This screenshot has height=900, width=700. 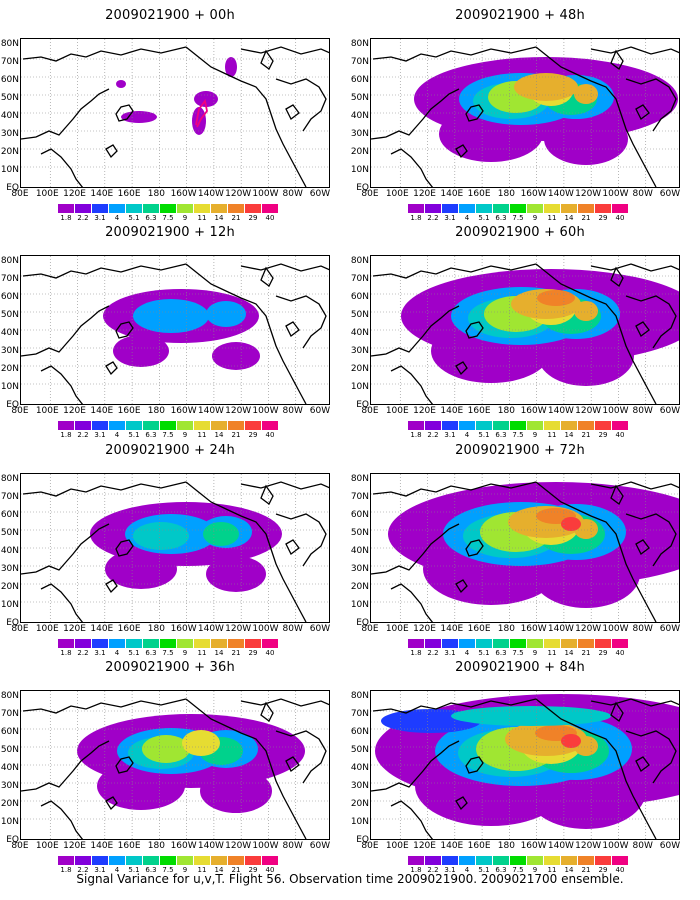 I want to click on variance-map, so click(x=525, y=548).